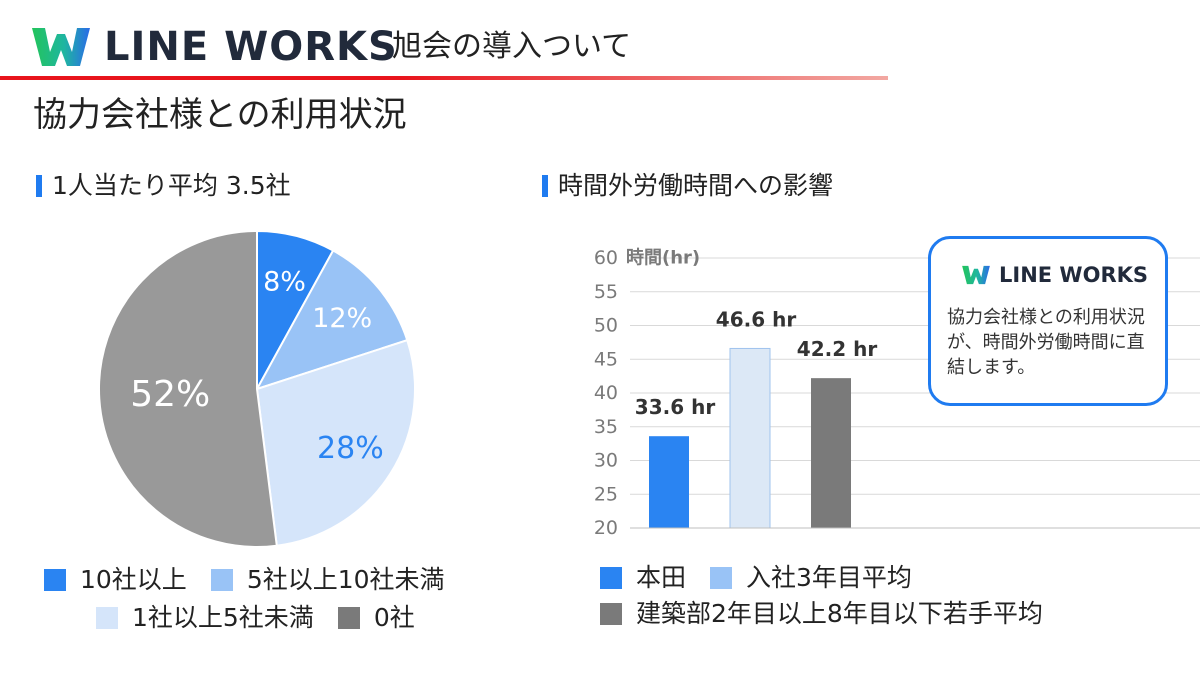 The height and width of the screenshot is (675, 1200). Describe the element at coordinates (606, 326) in the screenshot. I see `y-tick-label: 50` at that location.